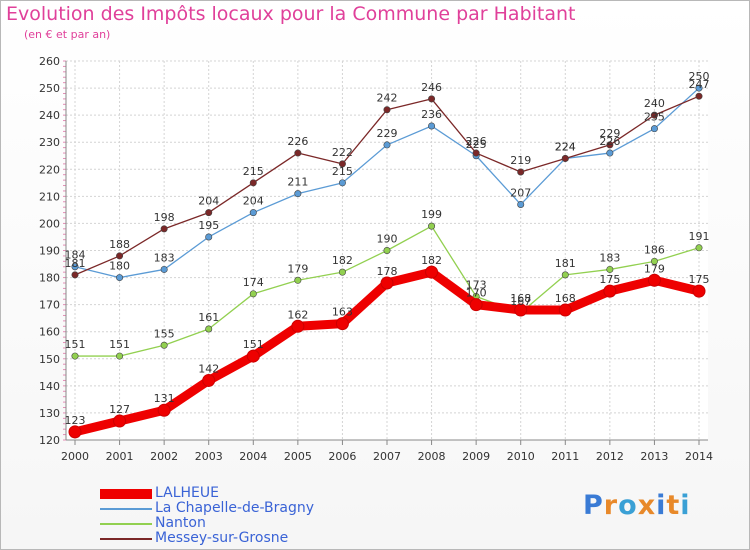  I want to click on data-label: 131, so click(164, 398).